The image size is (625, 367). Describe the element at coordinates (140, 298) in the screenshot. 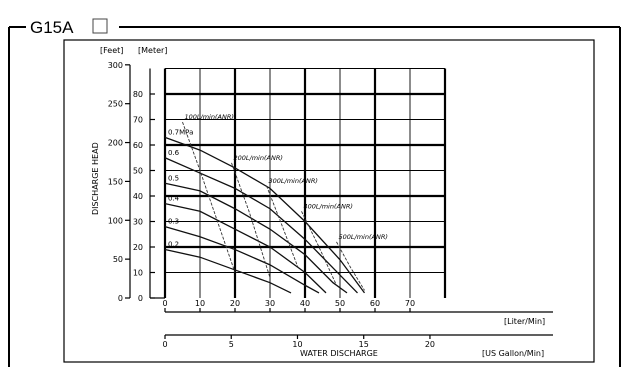

I see `y-meter-tick-label: 0` at that location.